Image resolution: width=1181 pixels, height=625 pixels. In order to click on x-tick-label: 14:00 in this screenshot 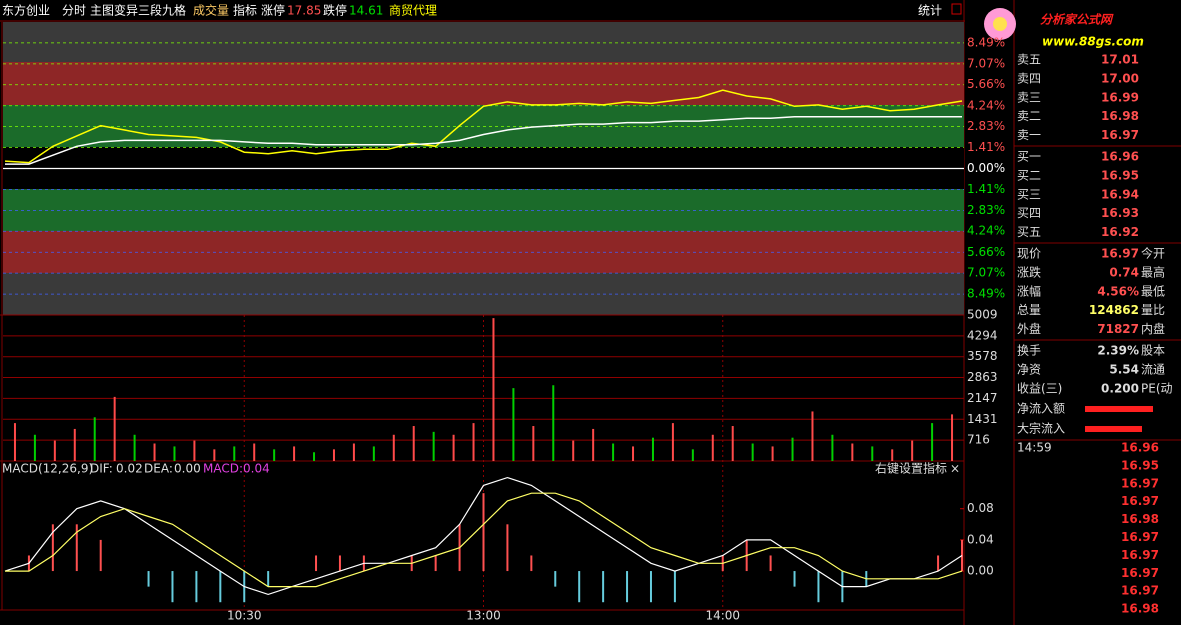, I will do `click(722, 616)`.